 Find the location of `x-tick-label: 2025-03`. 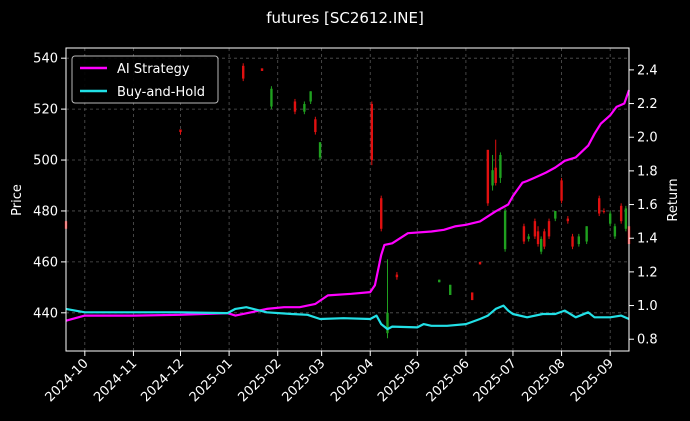

x-tick-label: 2025-03 is located at coordinates (303, 380).